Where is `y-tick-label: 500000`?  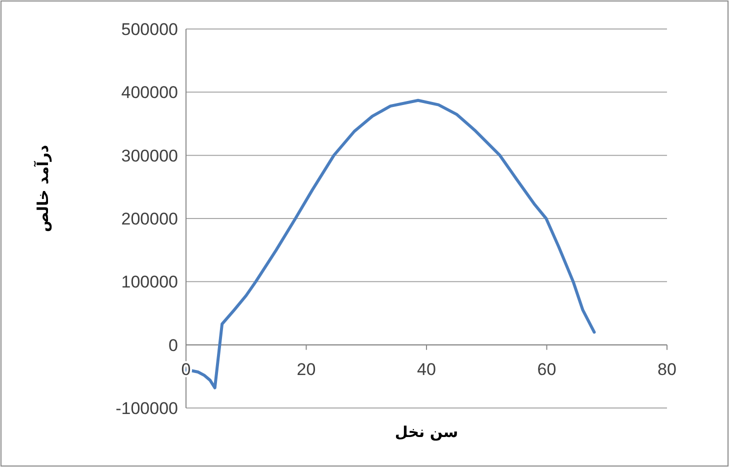
y-tick-label: 500000 is located at coordinates (149, 29).